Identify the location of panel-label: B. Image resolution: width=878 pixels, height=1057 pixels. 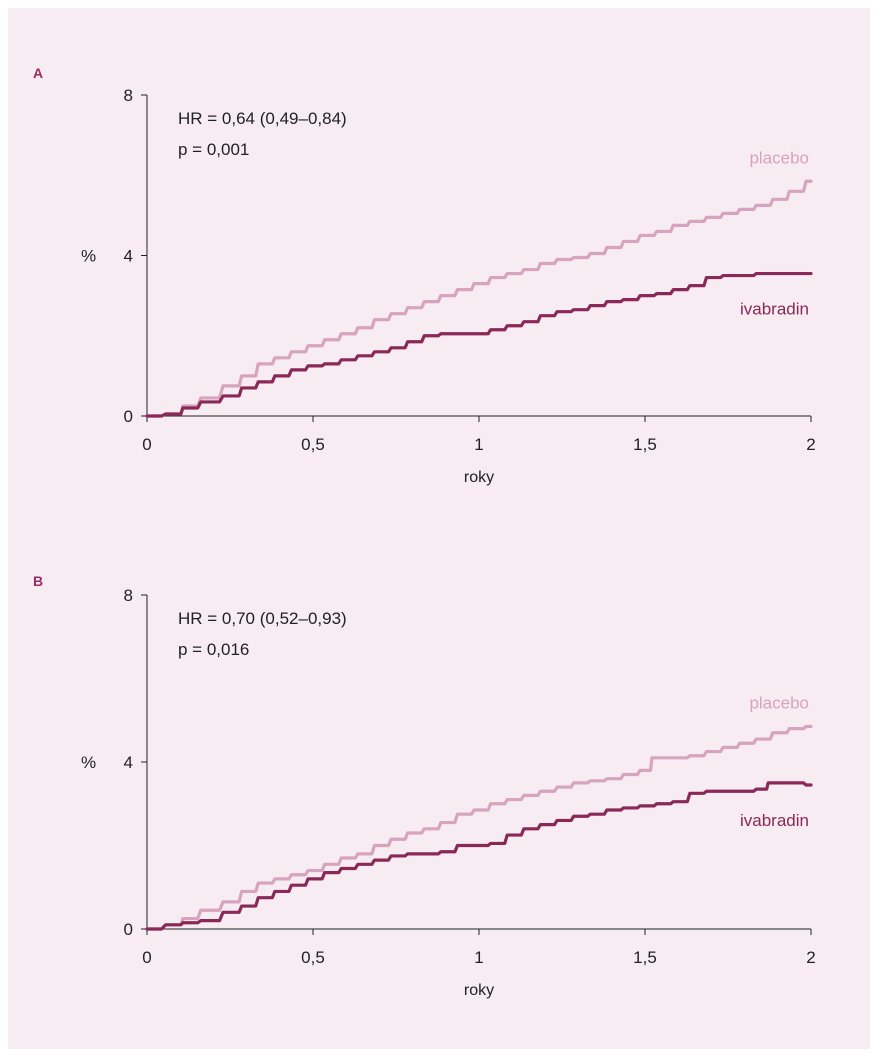
(38, 581).